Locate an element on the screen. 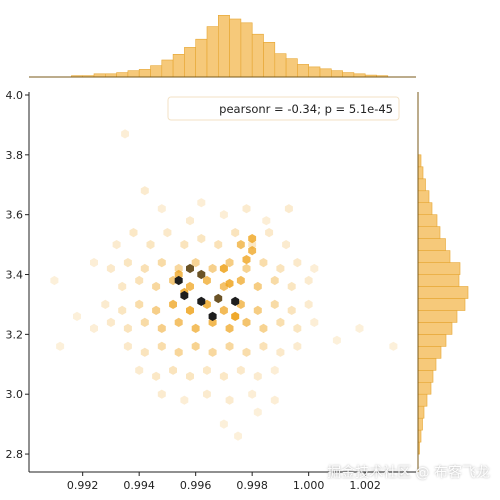 Image resolution: width=500 pixels, height=500 pixels. y-tick-label: 3.4 is located at coordinates (15, 275).